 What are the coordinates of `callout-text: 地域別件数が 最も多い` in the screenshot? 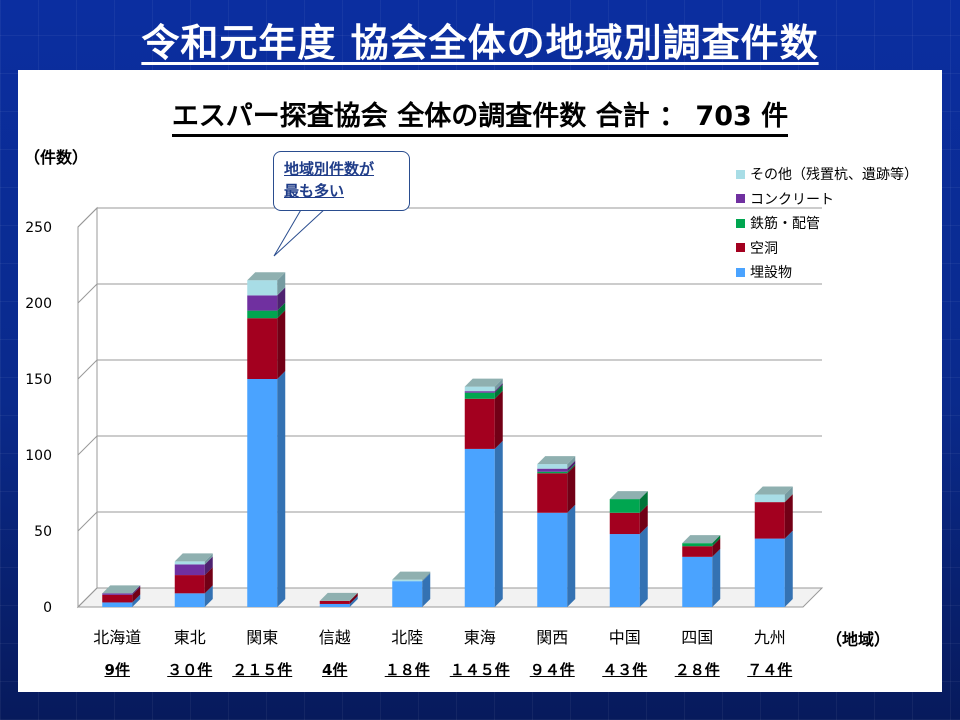 It's located at (329, 180).